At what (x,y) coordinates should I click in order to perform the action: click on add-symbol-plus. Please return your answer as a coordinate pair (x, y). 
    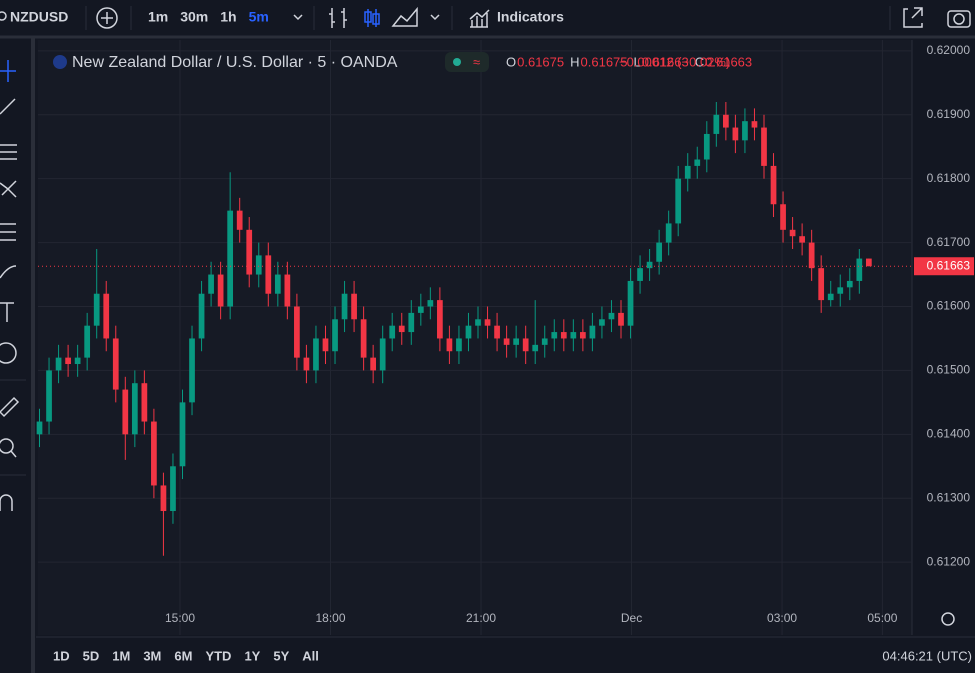
    Looking at the image, I should click on (107, 18).